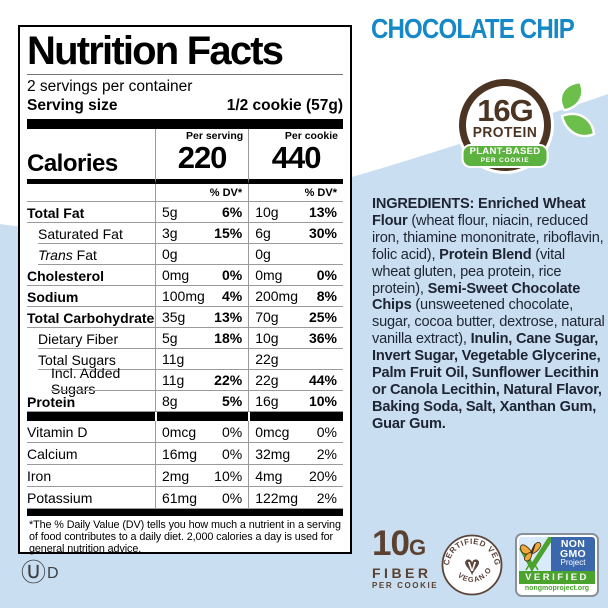  What do you see at coordinates (505, 110) in the screenshot?
I see `protein-amount: 16G` at bounding box center [505, 110].